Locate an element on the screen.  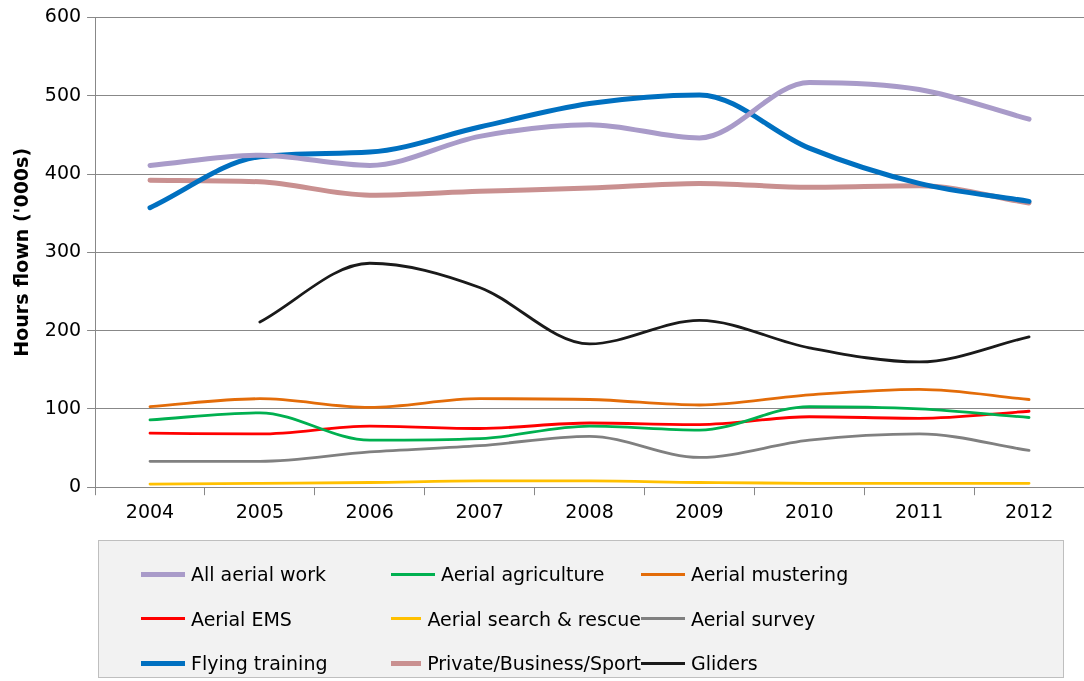
x-tick-label: 2011 is located at coordinates (919, 510).